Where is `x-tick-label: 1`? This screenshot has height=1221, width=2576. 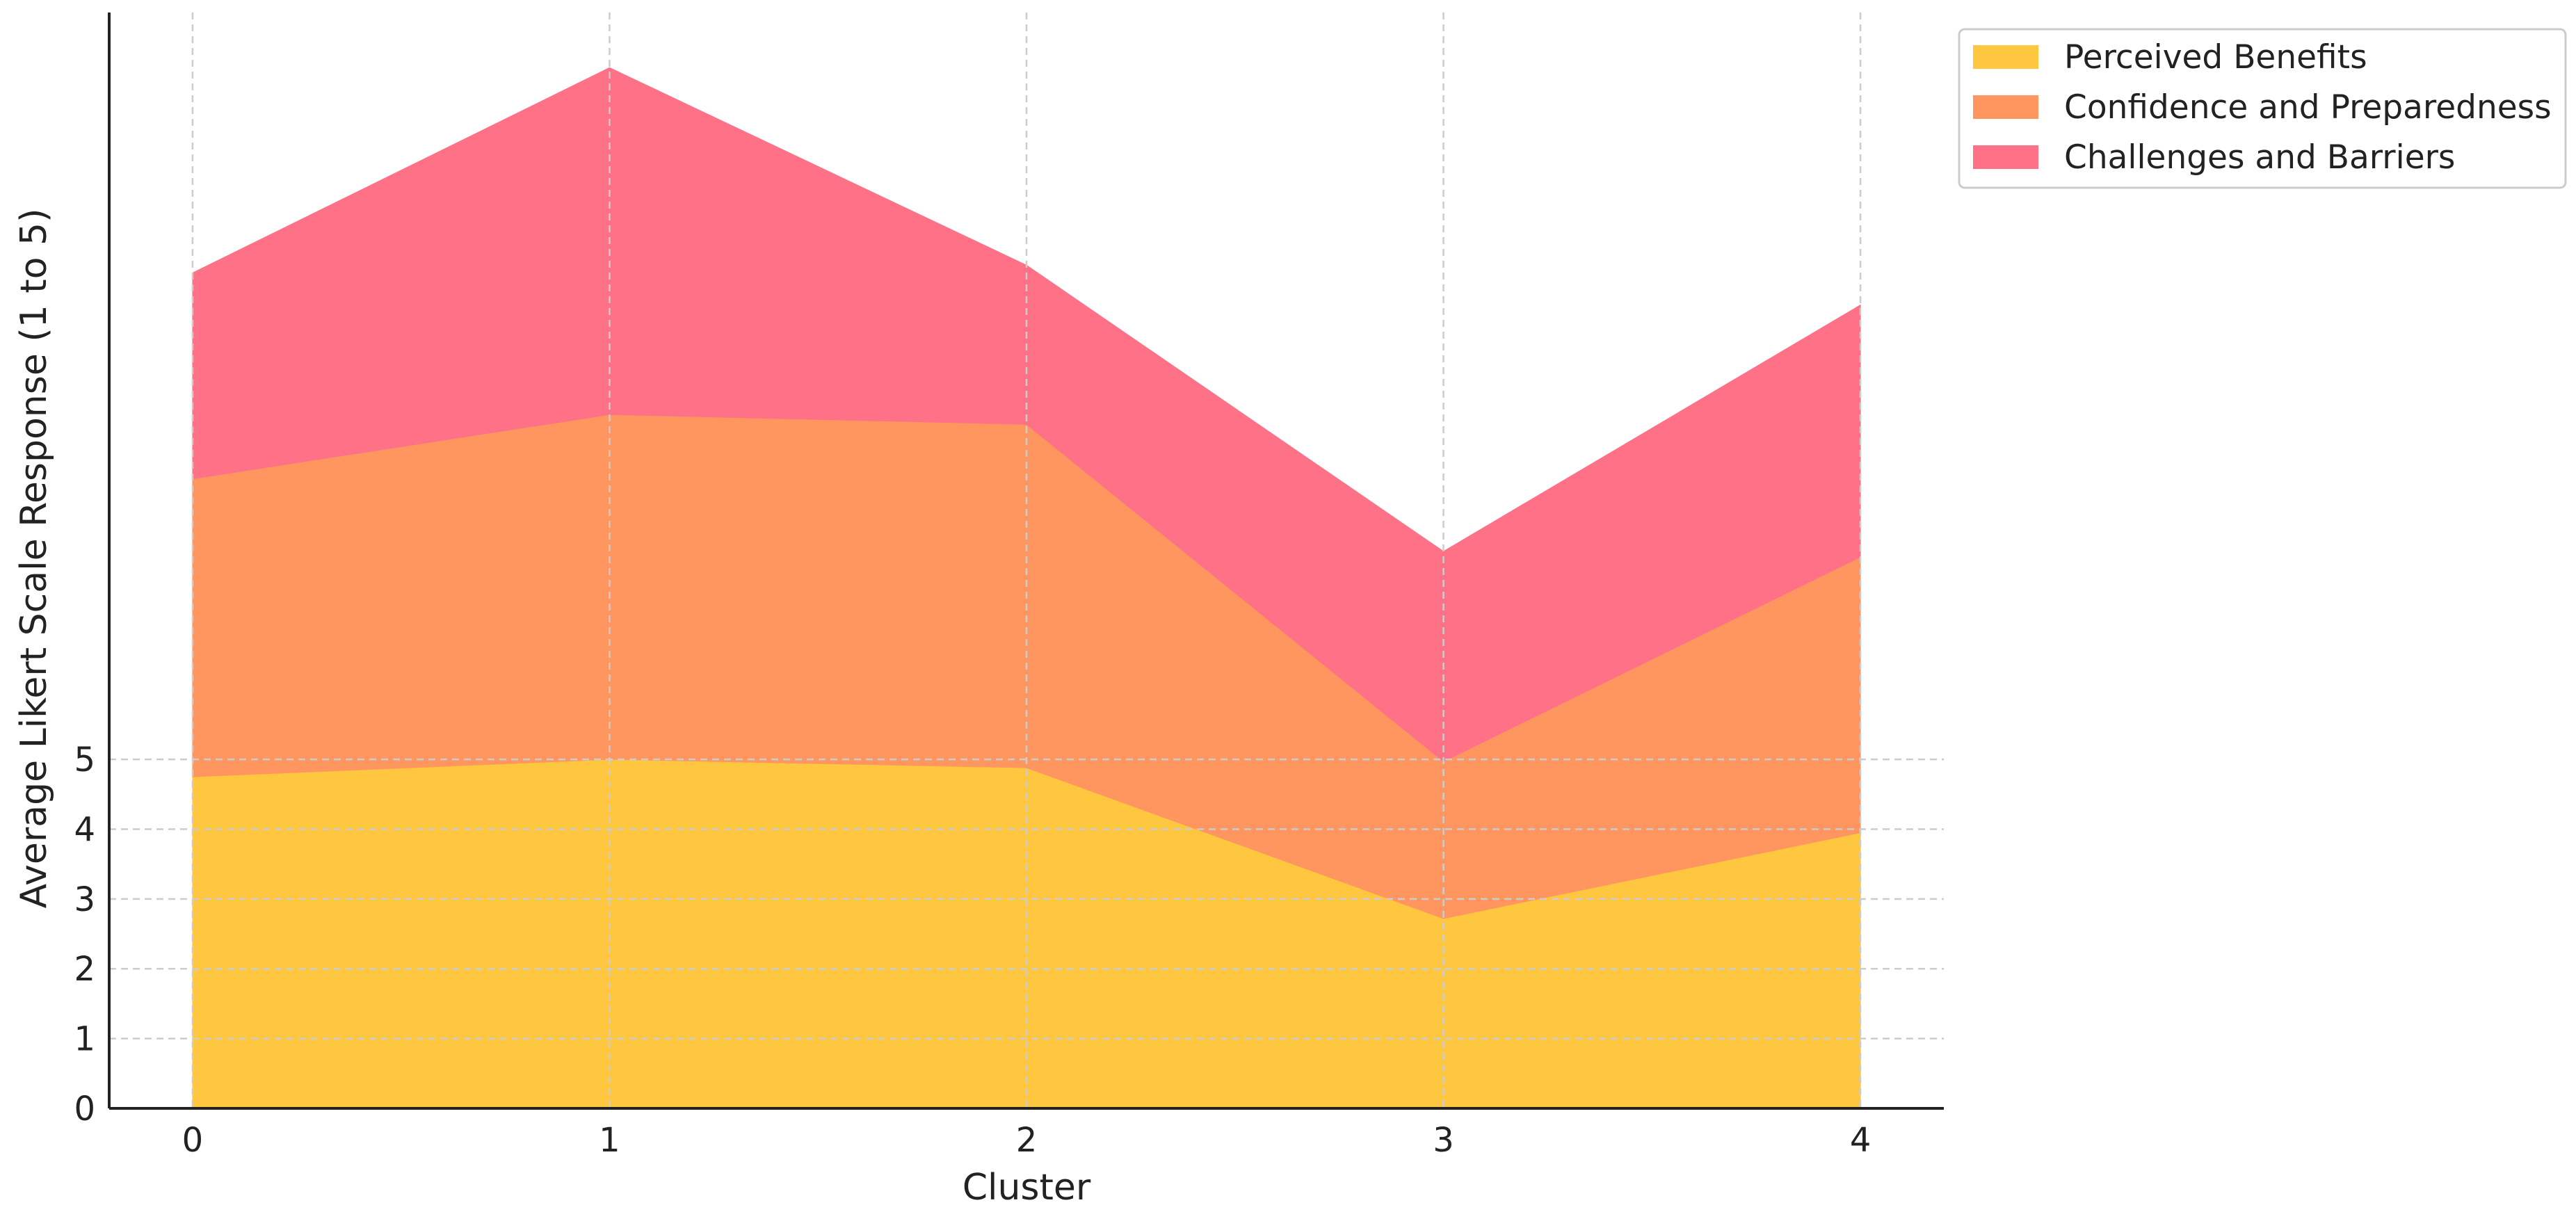 x-tick-label: 1 is located at coordinates (609, 1140).